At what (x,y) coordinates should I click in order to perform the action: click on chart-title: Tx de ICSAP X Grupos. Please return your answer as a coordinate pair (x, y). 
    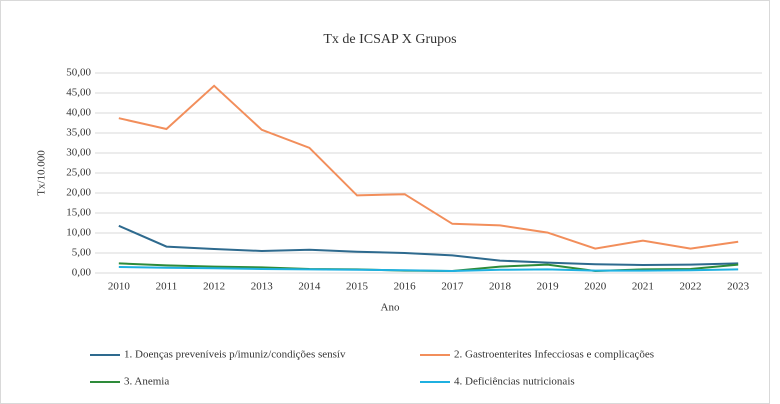
    Looking at the image, I should click on (389, 39).